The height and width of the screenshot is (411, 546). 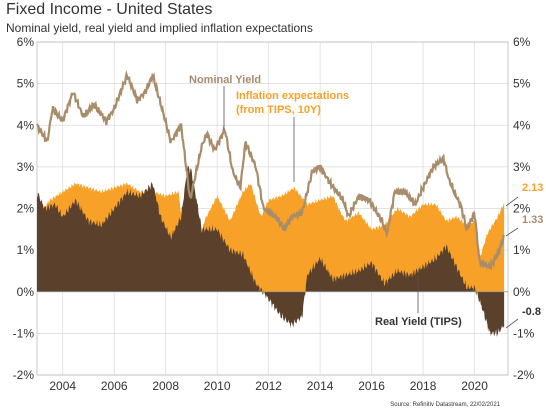 What do you see at coordinates (109, 9) in the screenshot?
I see `chart-title: Fixed Income - United States` at bounding box center [109, 9].